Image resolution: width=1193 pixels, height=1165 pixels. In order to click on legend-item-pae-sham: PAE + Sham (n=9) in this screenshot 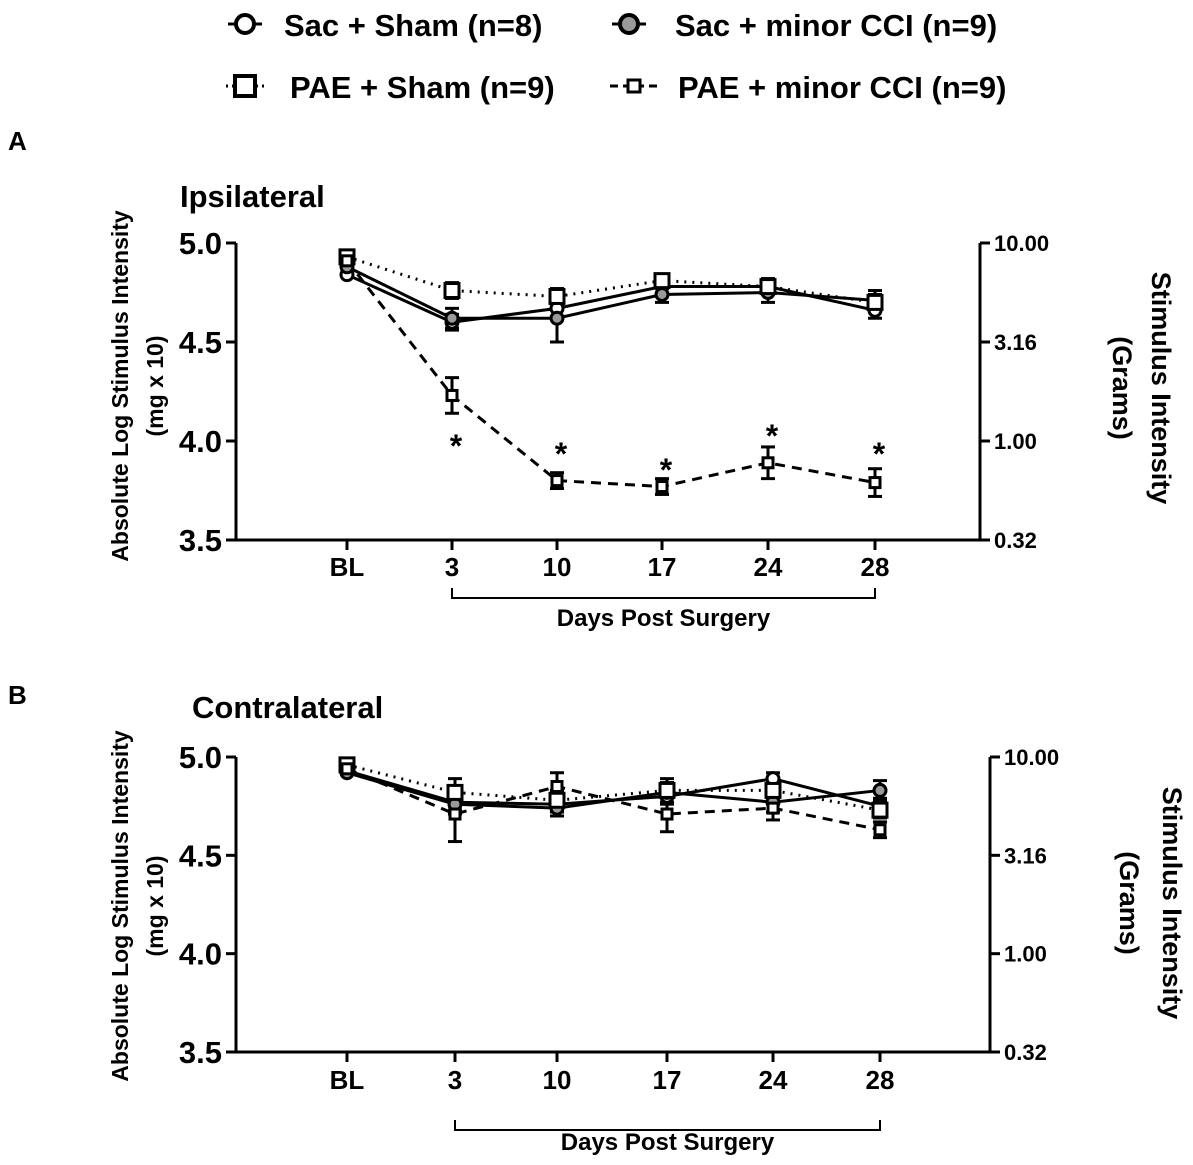, I will do `click(390, 87)`.